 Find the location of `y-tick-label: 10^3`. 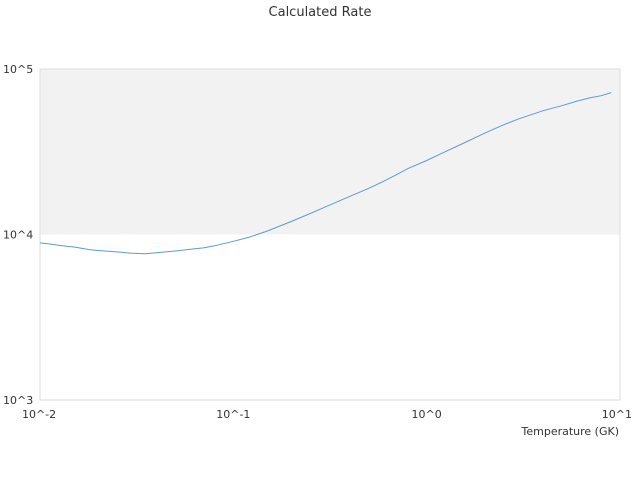

y-tick-label: 10^3 is located at coordinates (18, 400).